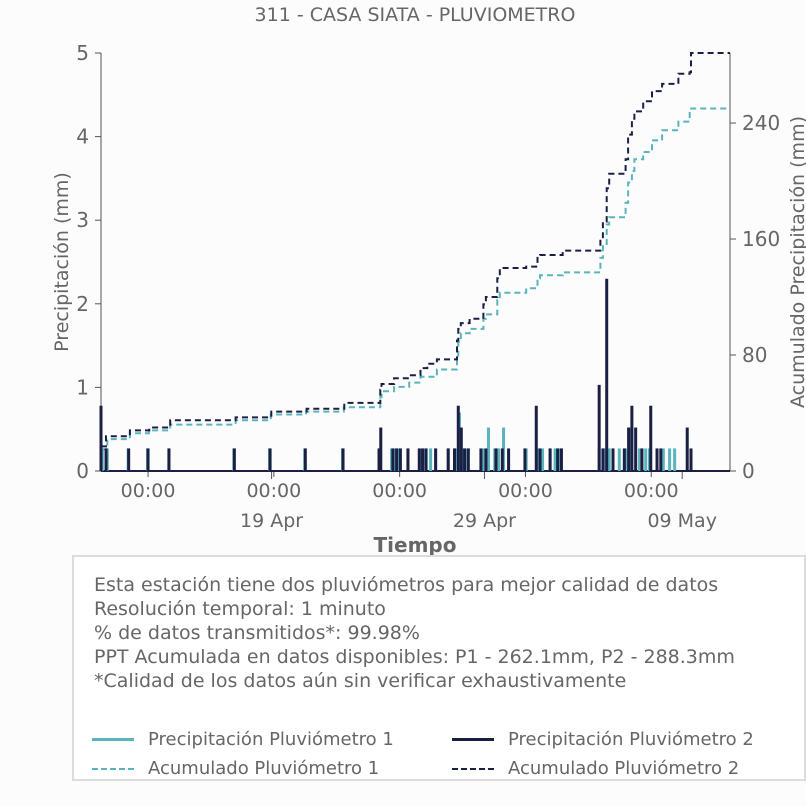 The height and width of the screenshot is (806, 806). What do you see at coordinates (113, 768) in the screenshot?
I see `legend-swatch-p1-acc` at bounding box center [113, 768].